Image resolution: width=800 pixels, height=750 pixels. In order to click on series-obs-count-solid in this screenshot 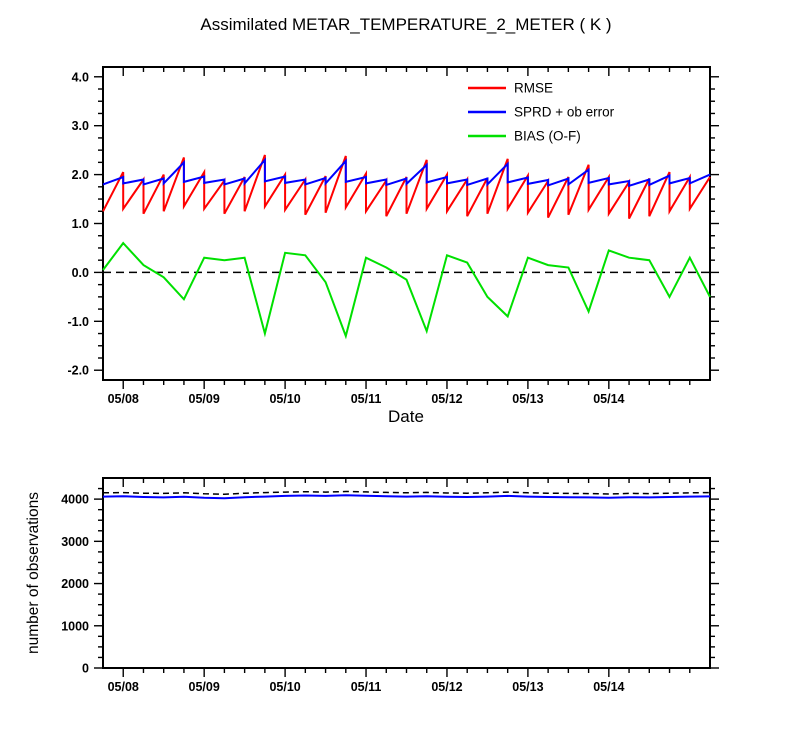, I will do `click(406, 497)`.